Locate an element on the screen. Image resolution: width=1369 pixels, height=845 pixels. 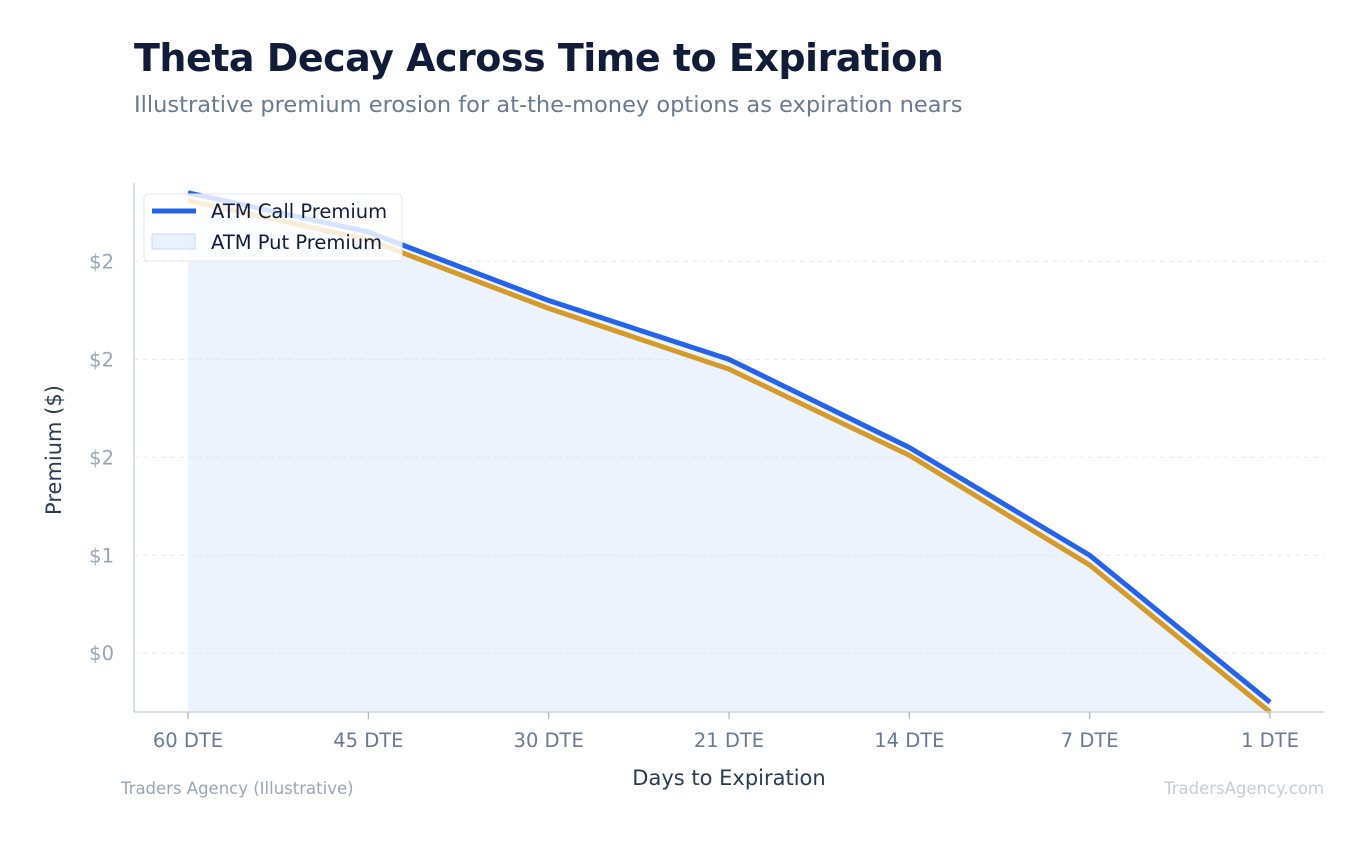
x-tick-label: 1 DTE is located at coordinates (1270, 740).